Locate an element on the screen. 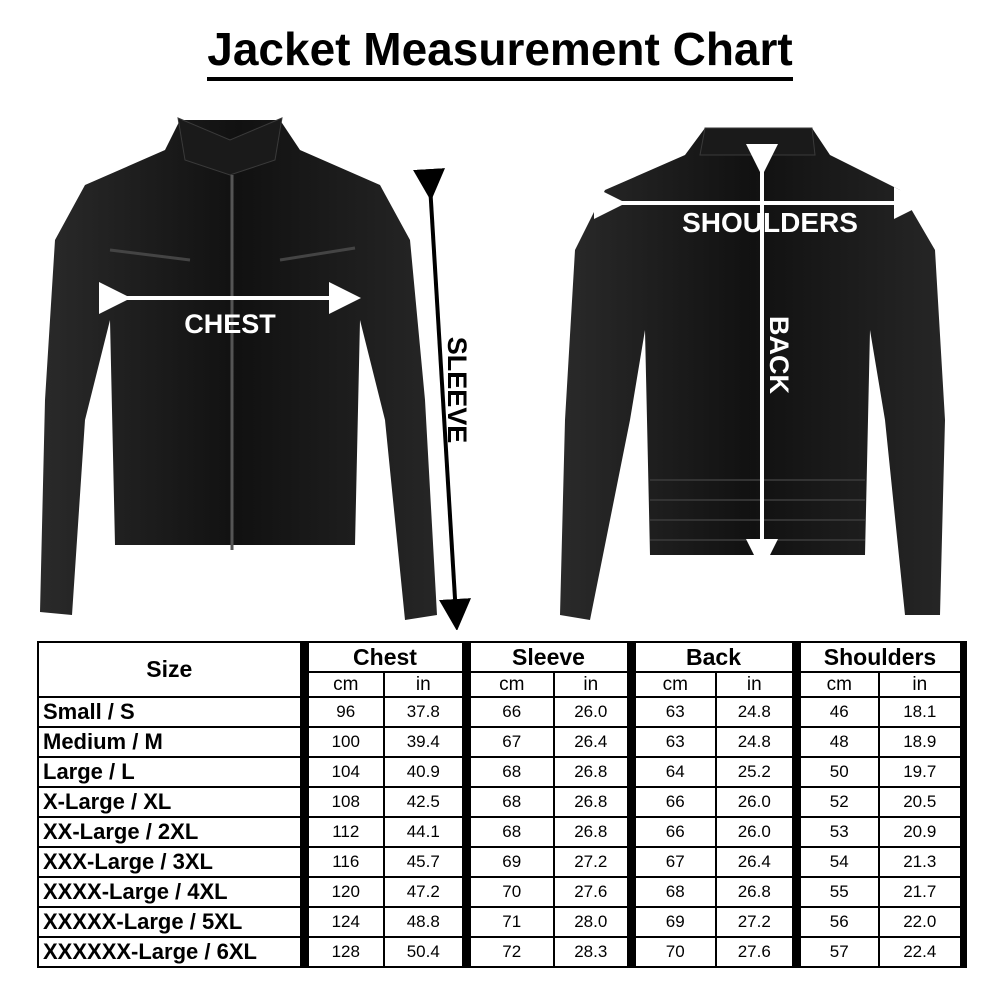 The image size is (1000, 1000). measurement-cell: 120 is located at coordinates (342, 892).